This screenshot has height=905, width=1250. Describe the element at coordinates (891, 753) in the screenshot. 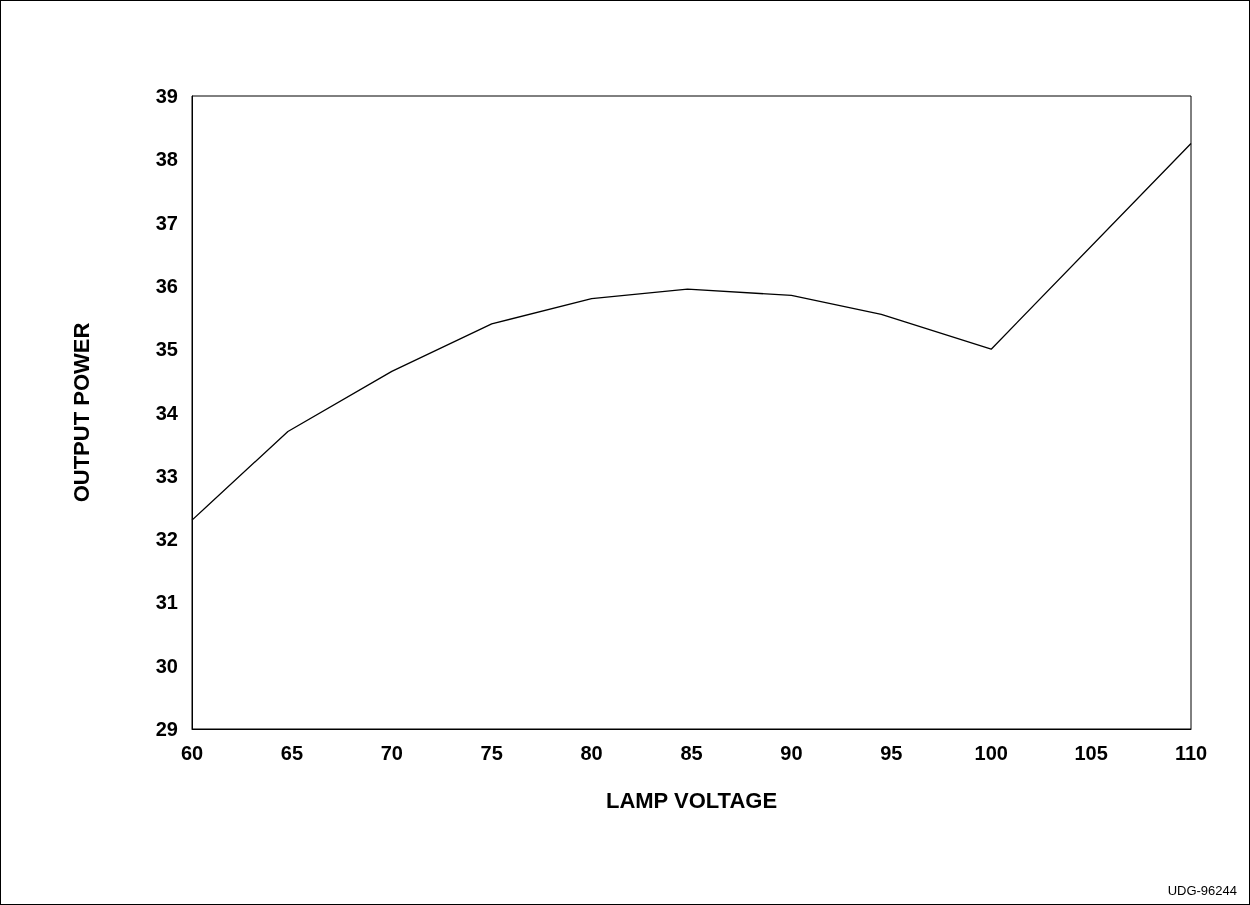

I see `x-tick-label: 95` at that location.